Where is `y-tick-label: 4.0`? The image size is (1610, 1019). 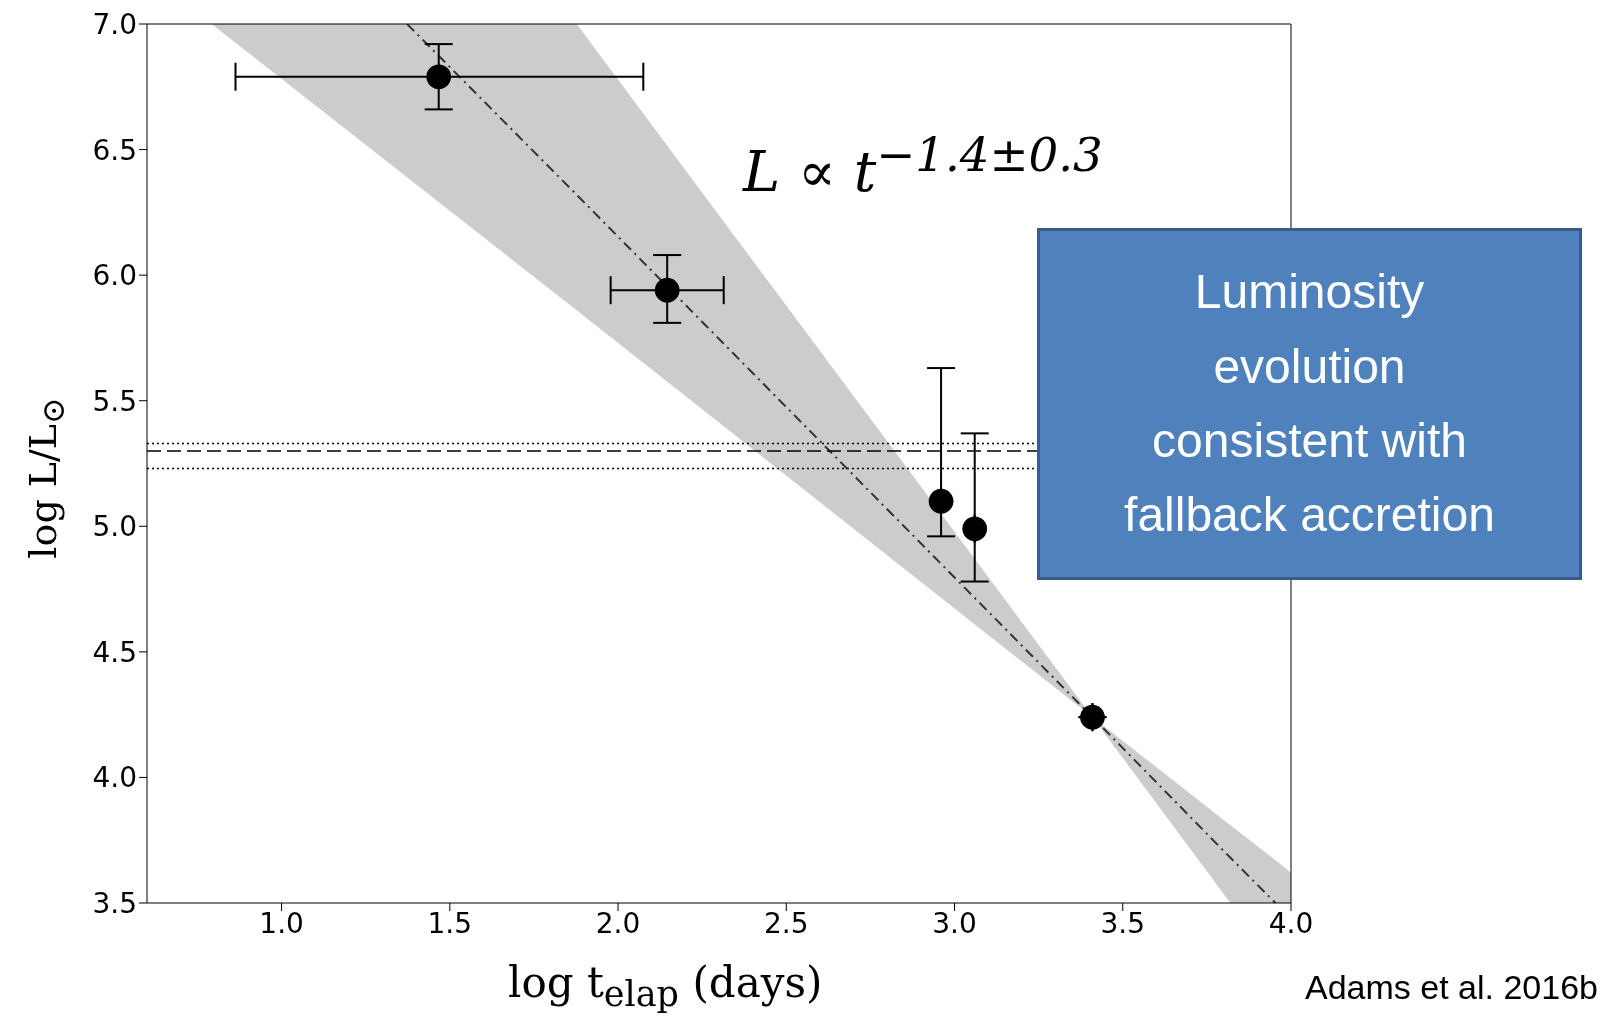 y-tick-label: 4.0 is located at coordinates (114, 778).